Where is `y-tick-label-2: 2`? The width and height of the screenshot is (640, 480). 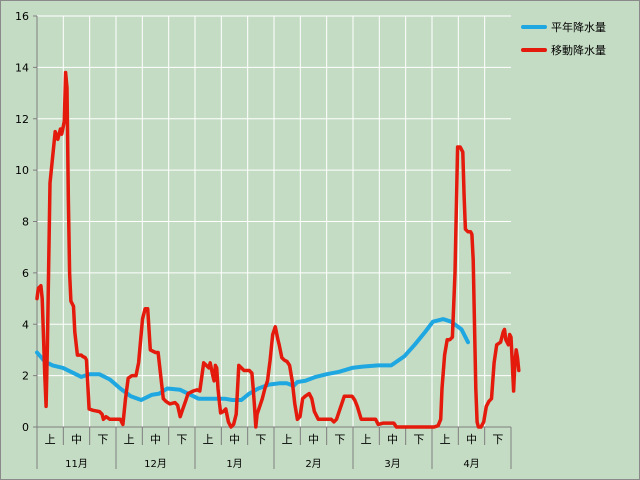
y-tick-label-2: 2 is located at coordinates (25, 376).